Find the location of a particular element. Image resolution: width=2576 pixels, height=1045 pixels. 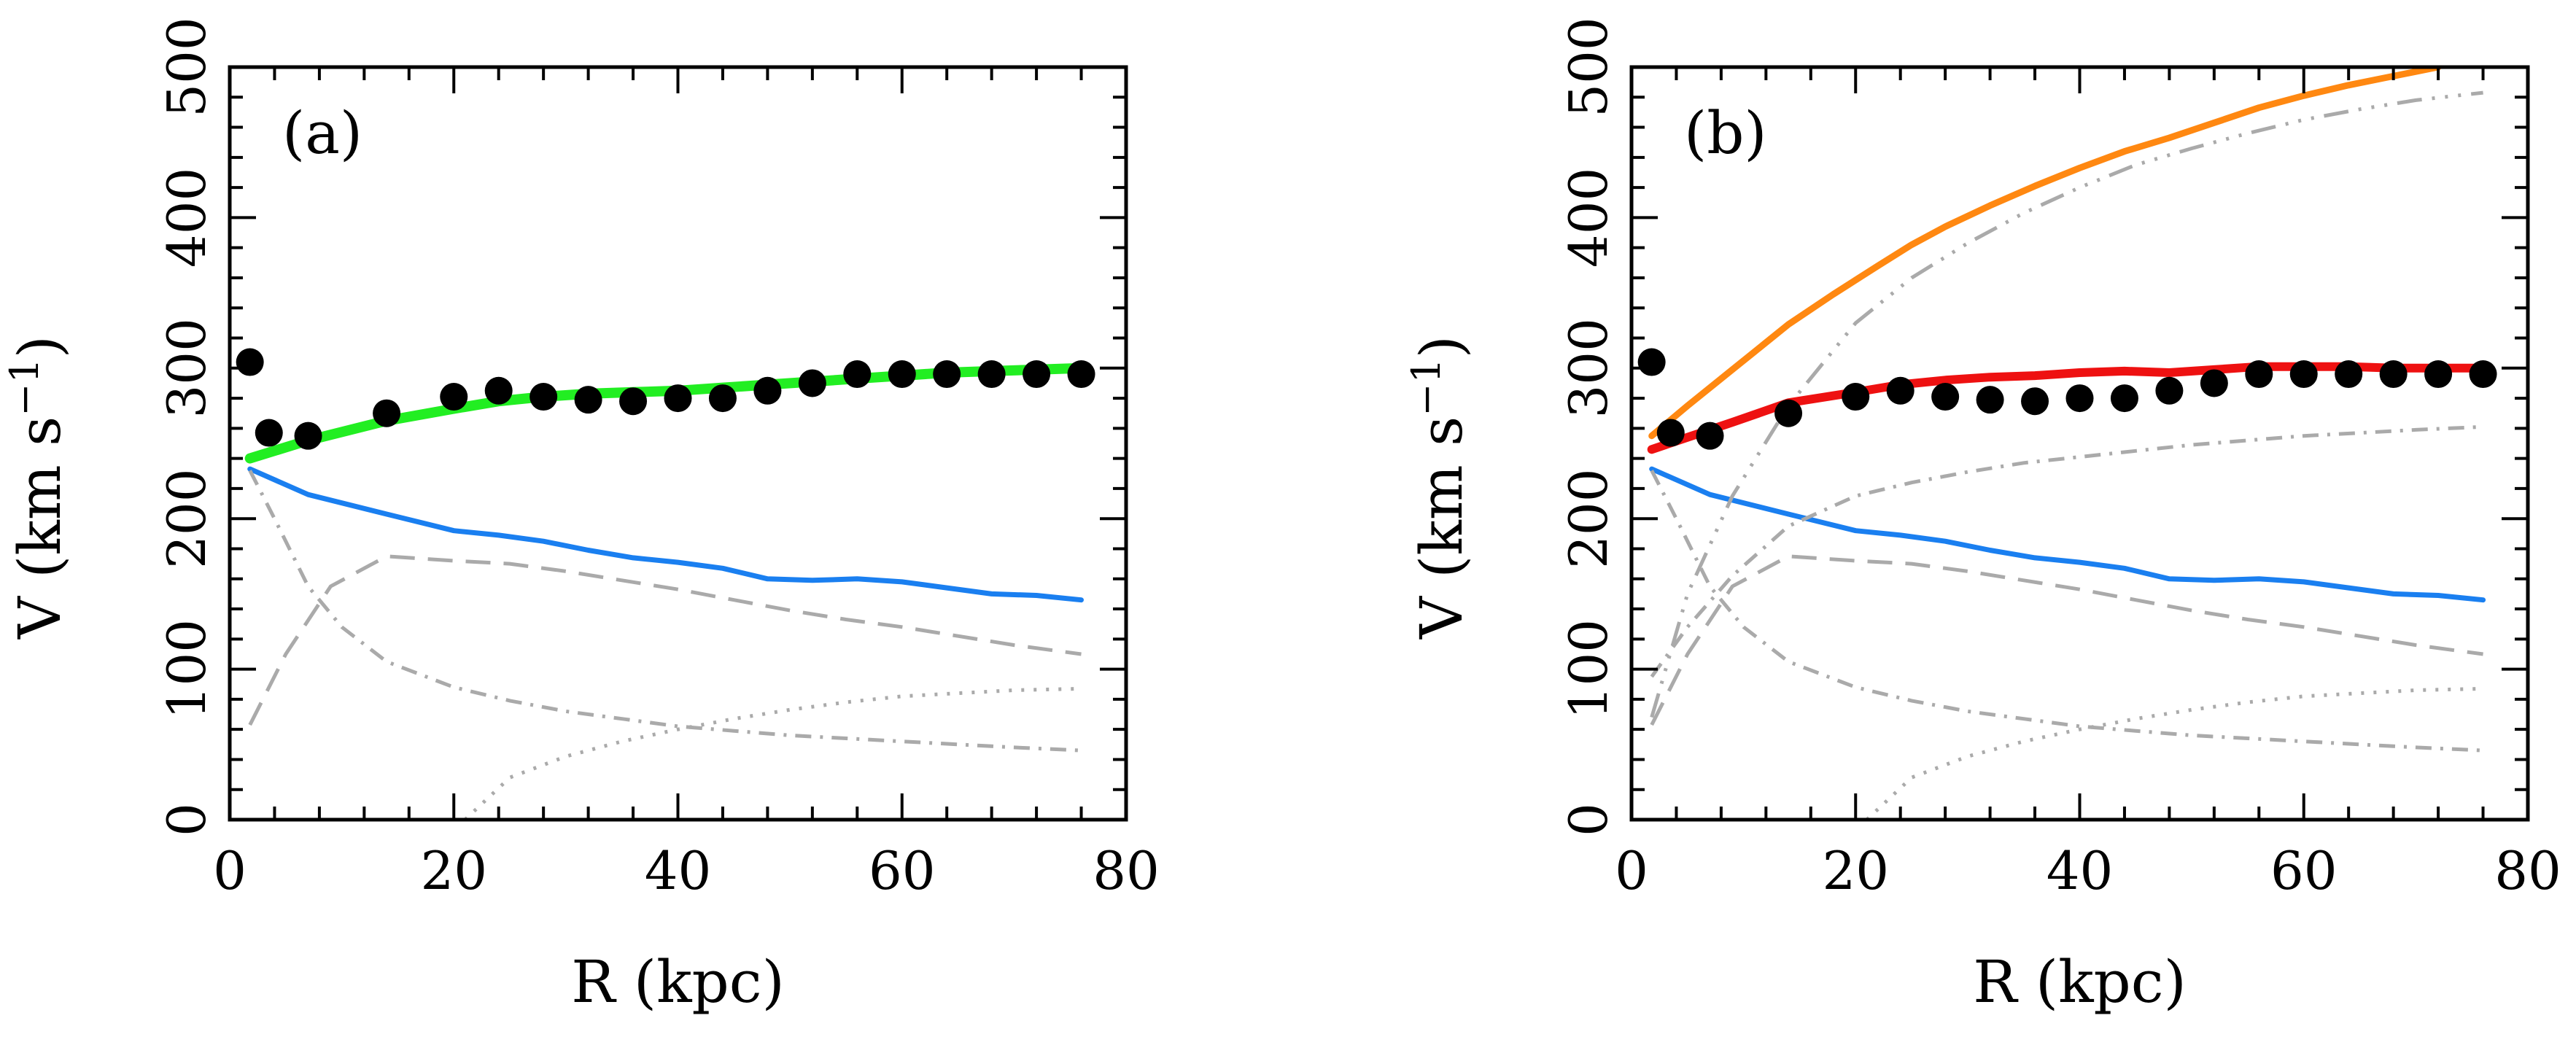

panel-label: (a) is located at coordinates (322, 133).